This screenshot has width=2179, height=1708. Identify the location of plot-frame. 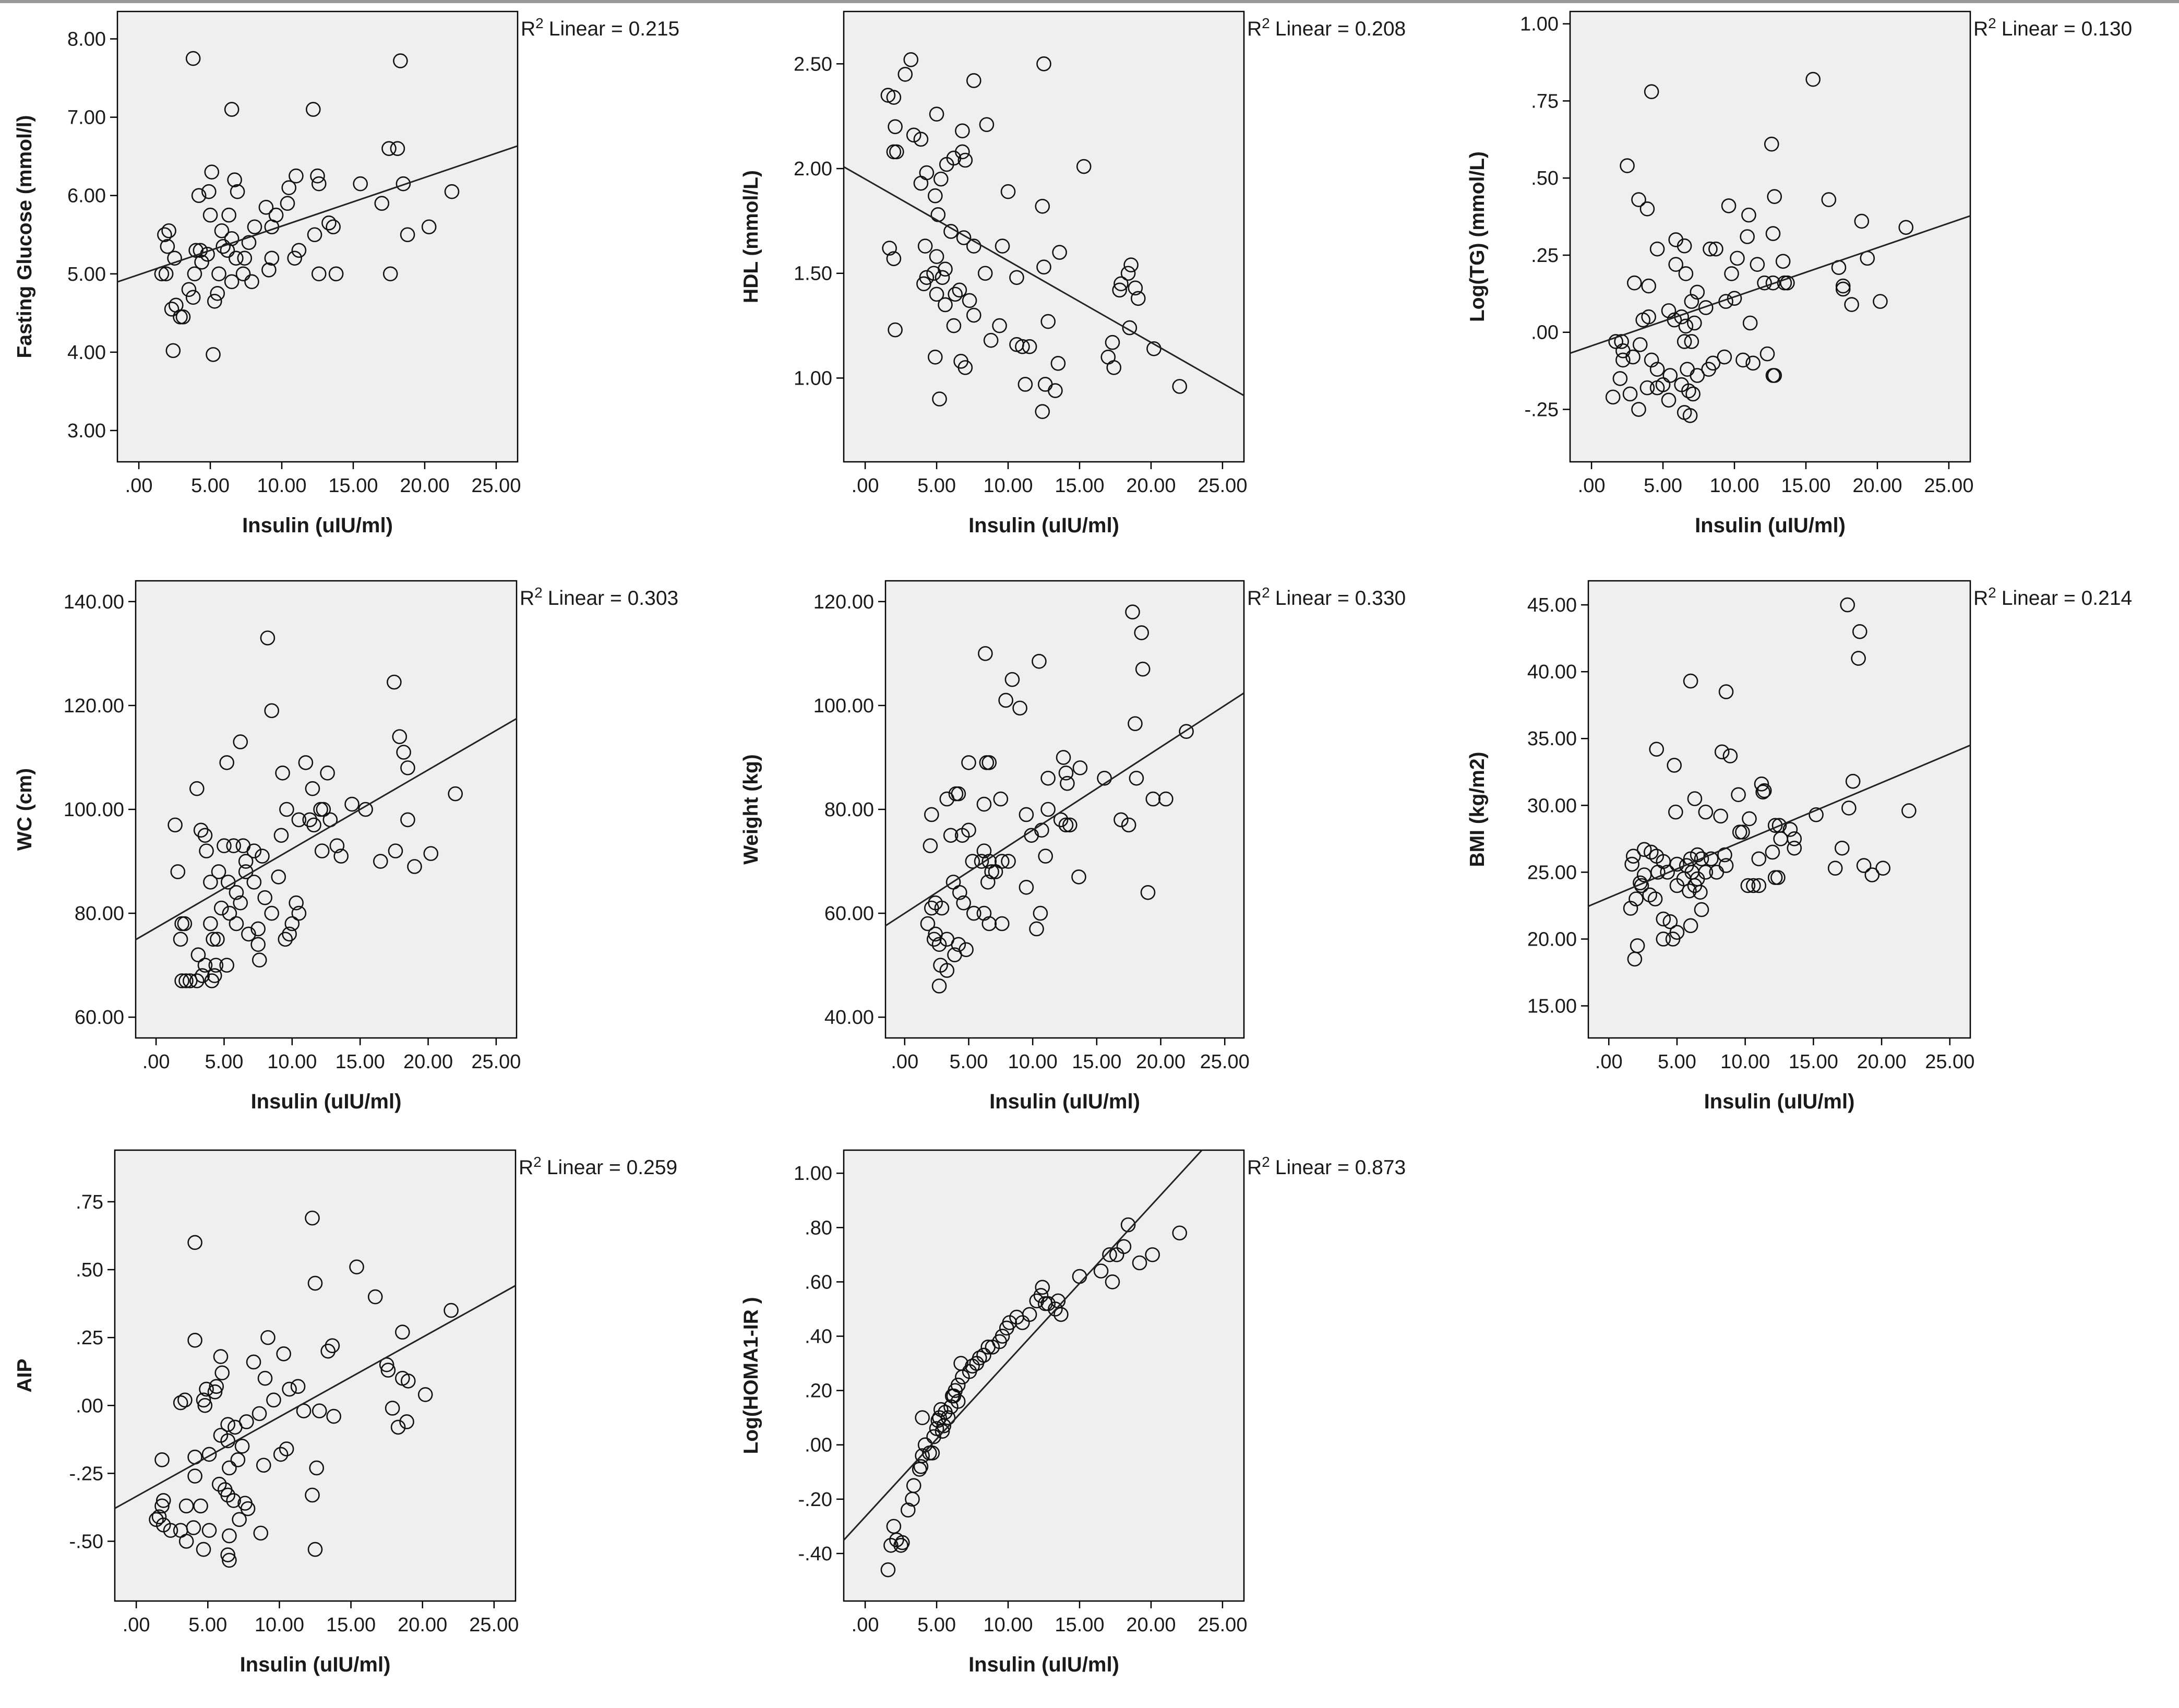
(1044, 1375).